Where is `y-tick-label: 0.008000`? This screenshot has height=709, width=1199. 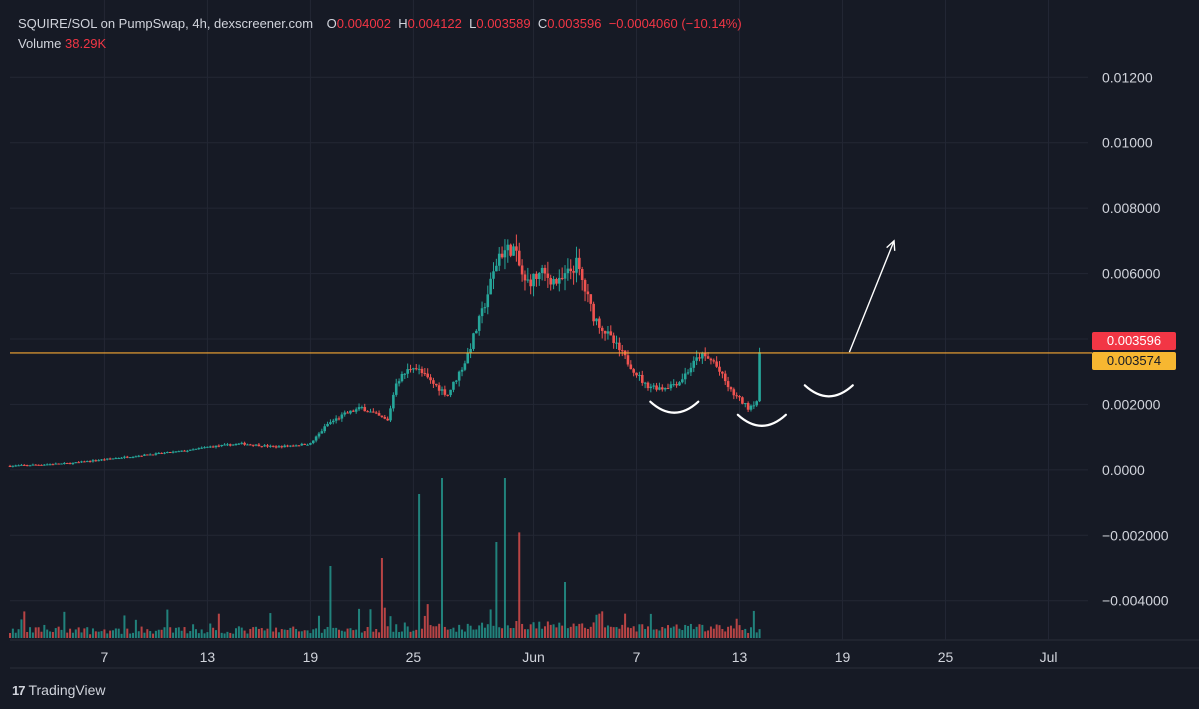 y-tick-label: 0.008000 is located at coordinates (1131, 208).